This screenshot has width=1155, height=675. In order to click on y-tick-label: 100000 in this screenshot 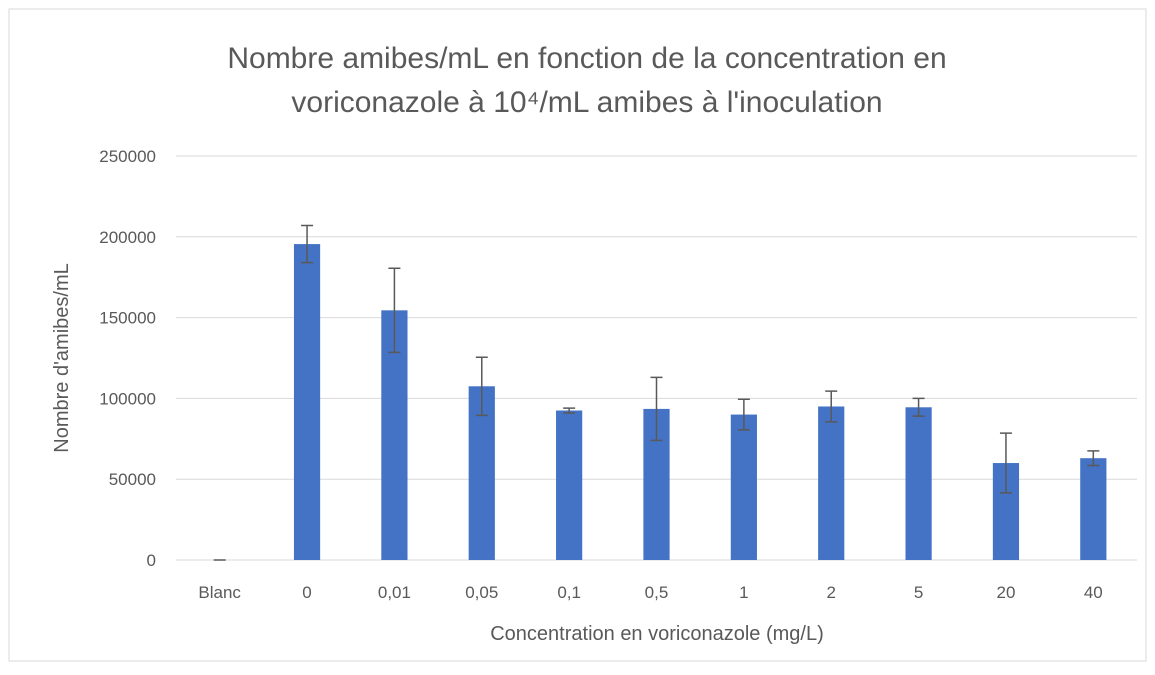, I will do `click(127, 398)`.